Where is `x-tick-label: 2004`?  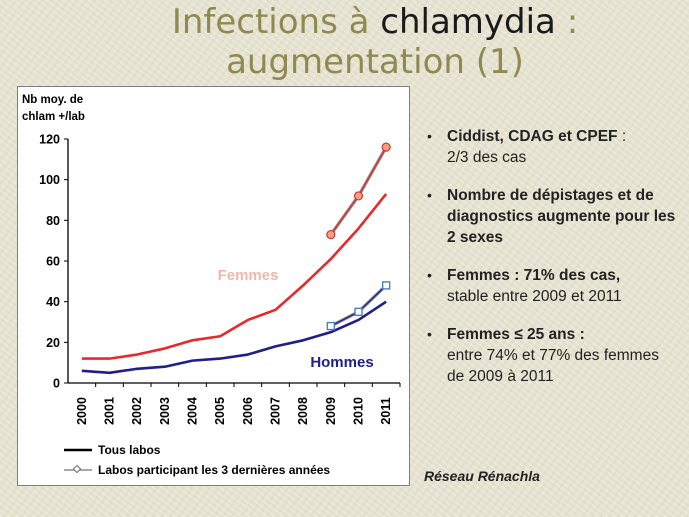
x-tick-label: 2004 is located at coordinates (193, 411).